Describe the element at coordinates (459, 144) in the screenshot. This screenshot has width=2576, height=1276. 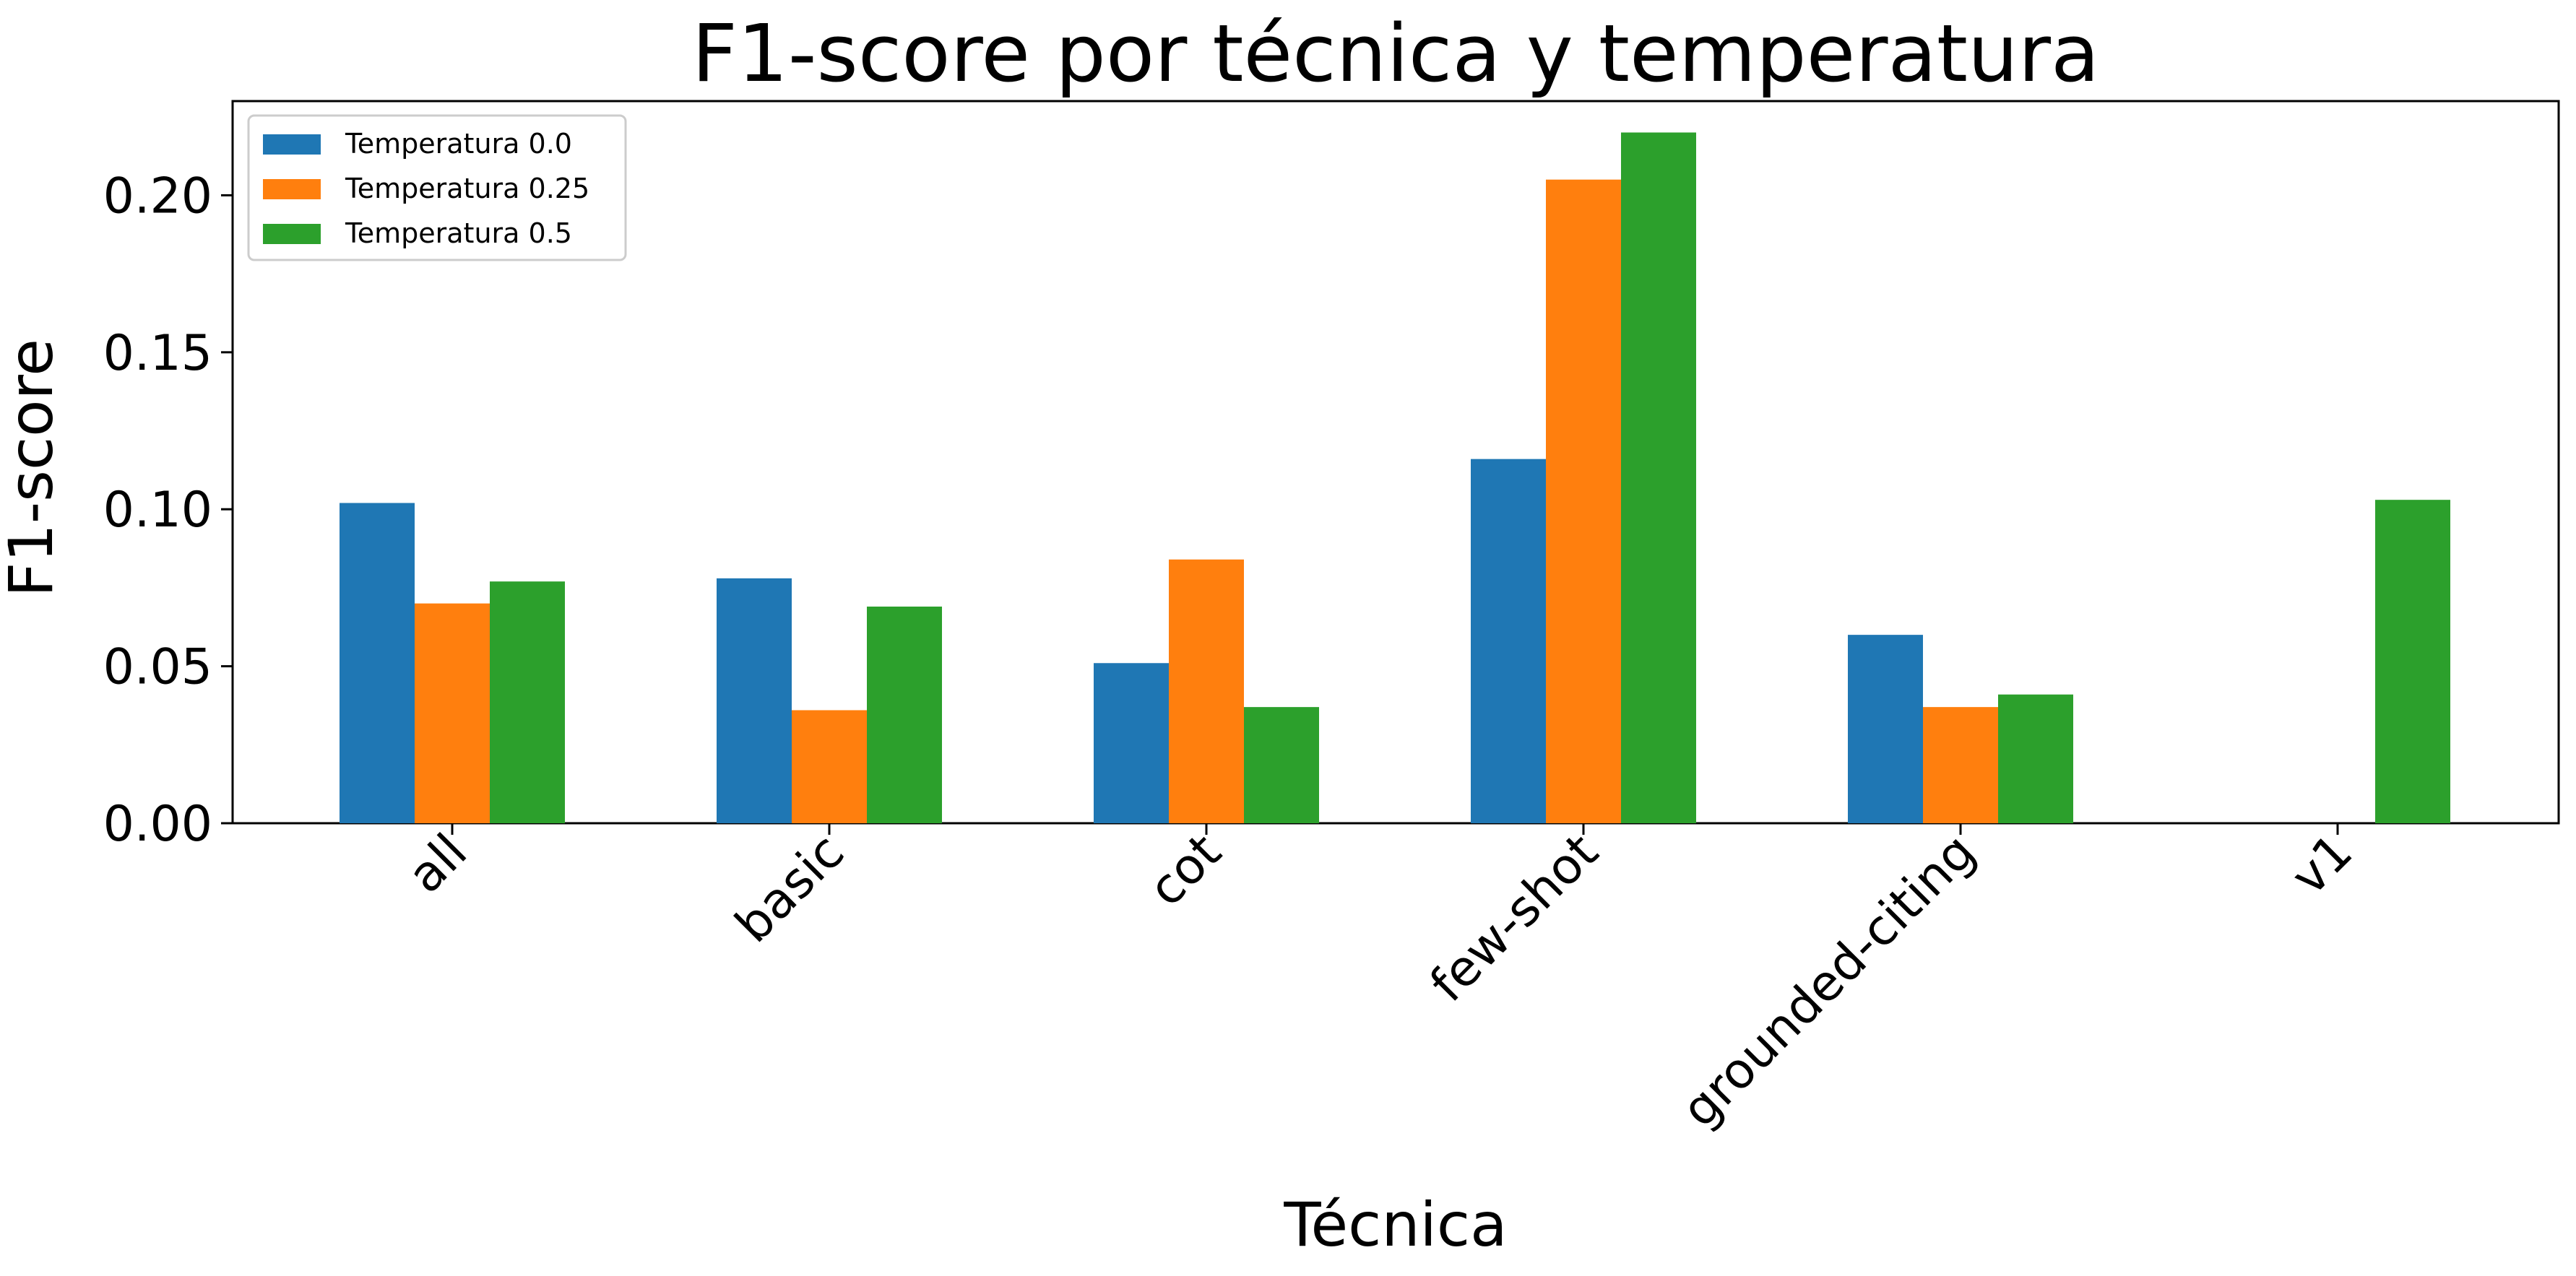
I see `legend-label-1: Temperatura 0.0` at that location.